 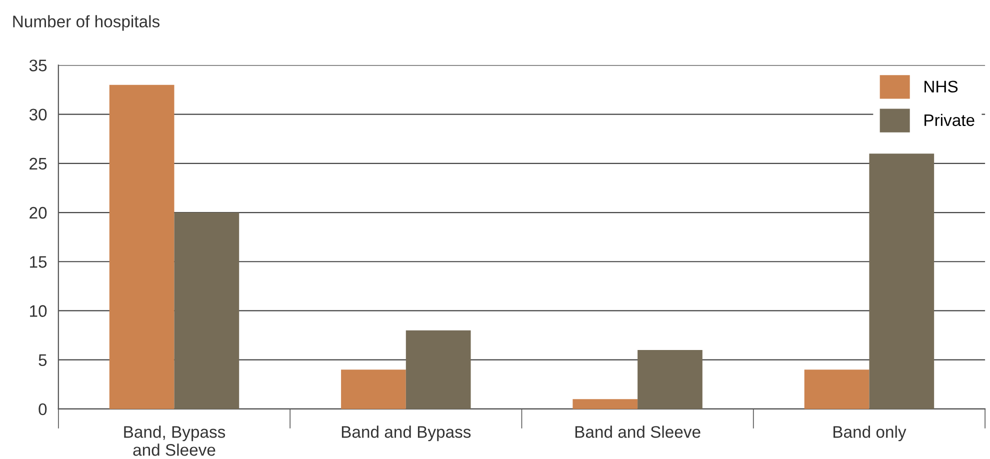 What do you see at coordinates (38, 114) in the screenshot?
I see `y-tick-label: 30` at bounding box center [38, 114].